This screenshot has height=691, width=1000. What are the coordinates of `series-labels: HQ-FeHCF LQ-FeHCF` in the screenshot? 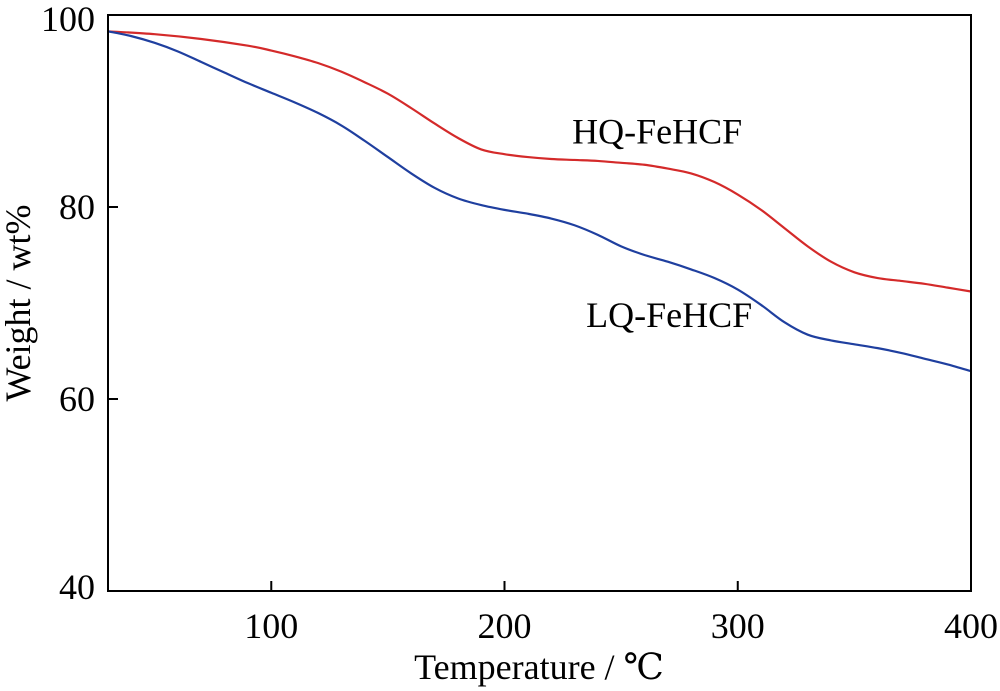 It's located at (662, 223).